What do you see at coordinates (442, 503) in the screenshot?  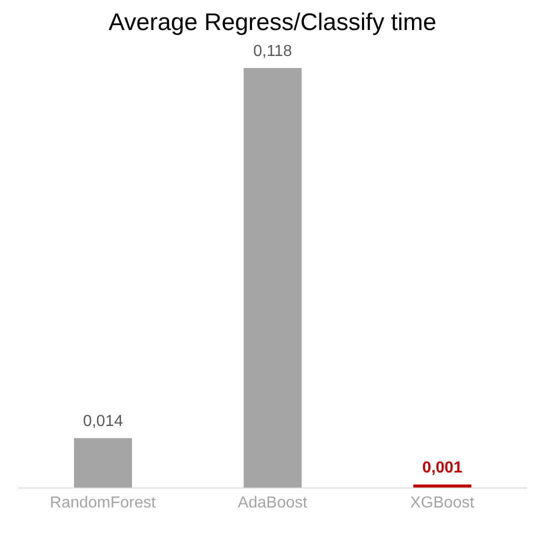 I see `x-tick-label: XGBoost` at bounding box center [442, 503].